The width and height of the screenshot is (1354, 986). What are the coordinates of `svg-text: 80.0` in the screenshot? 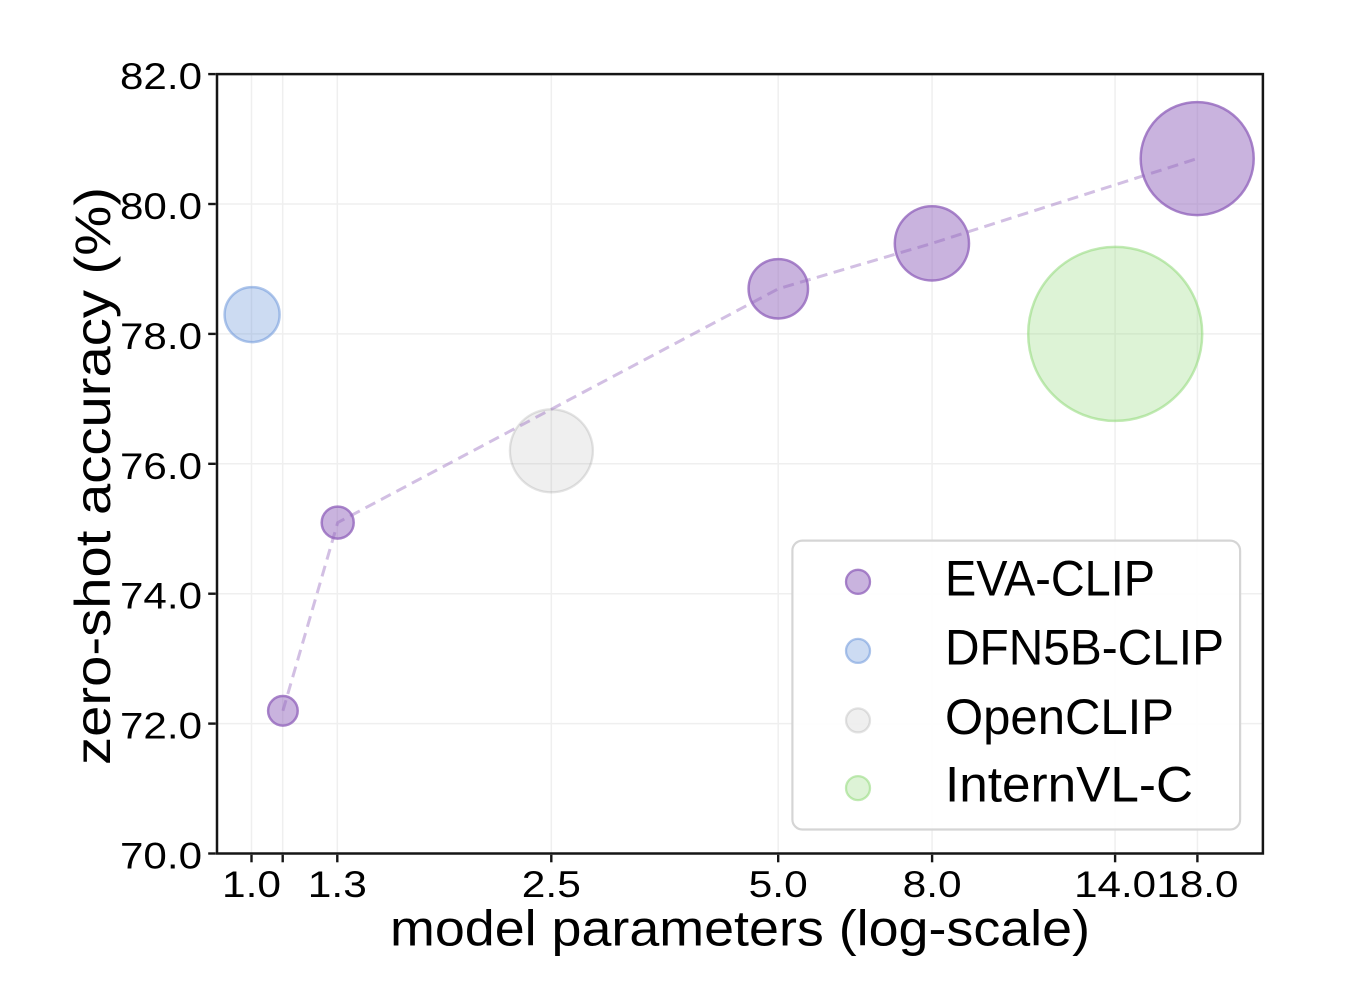 It's located at (161, 206).